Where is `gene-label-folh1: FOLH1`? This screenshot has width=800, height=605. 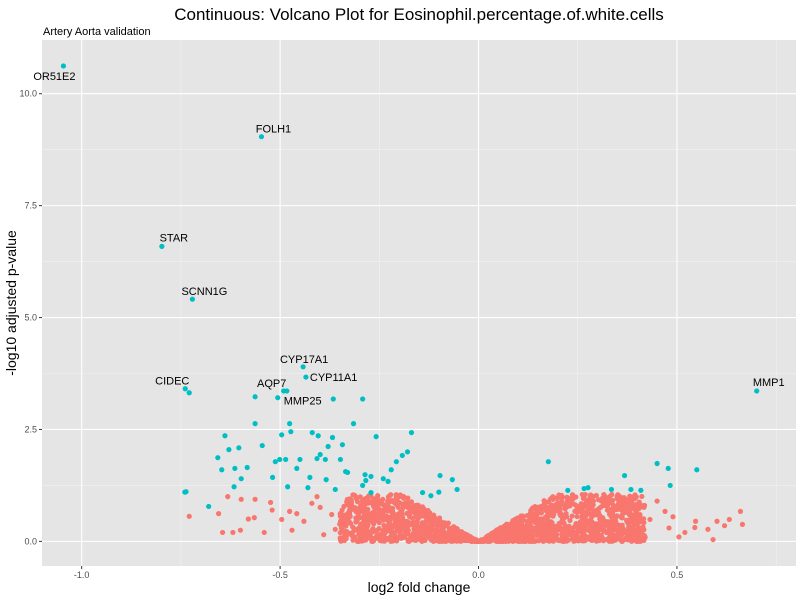
gene-label-folh1: FOLH1 is located at coordinates (273, 130).